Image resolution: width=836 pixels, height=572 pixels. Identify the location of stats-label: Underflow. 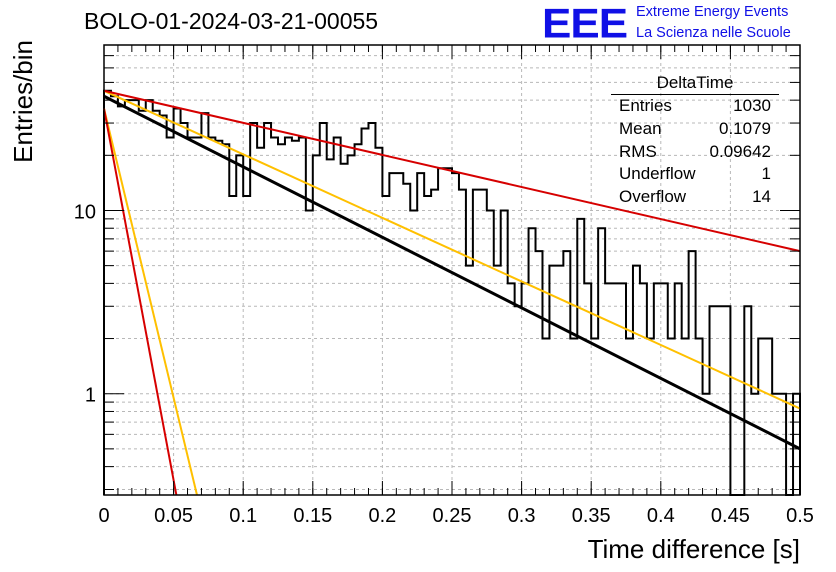
(657, 174).